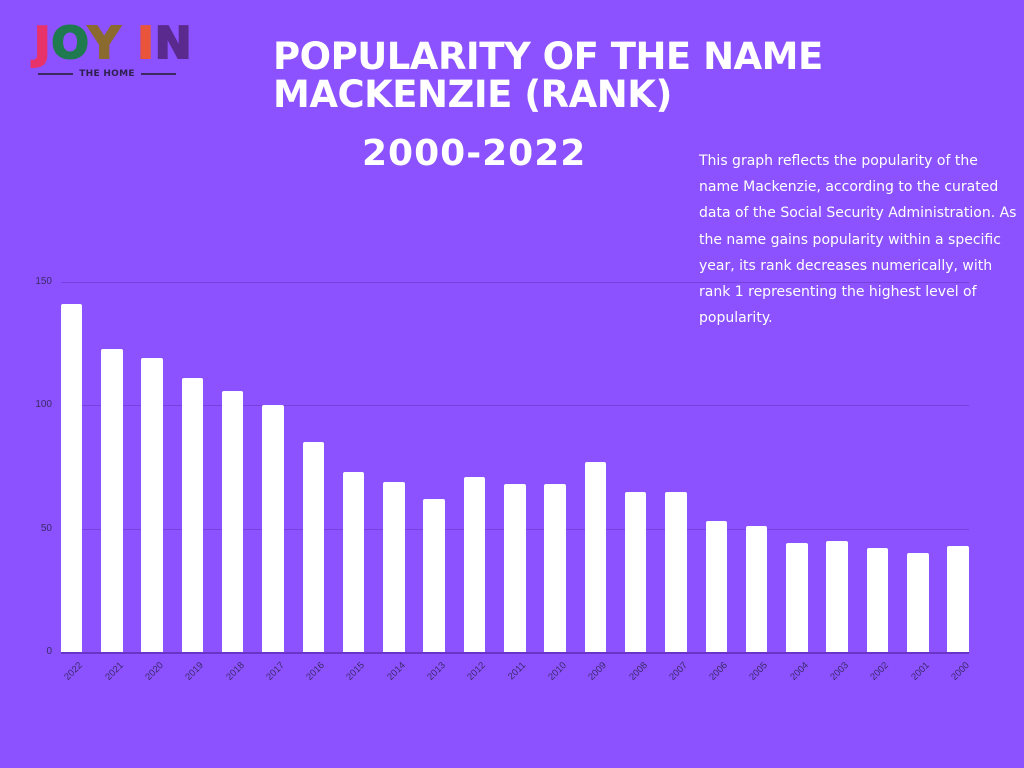 This screenshot has height=768, width=1024. What do you see at coordinates (474, 564) in the screenshot?
I see `bar-2012` at bounding box center [474, 564].